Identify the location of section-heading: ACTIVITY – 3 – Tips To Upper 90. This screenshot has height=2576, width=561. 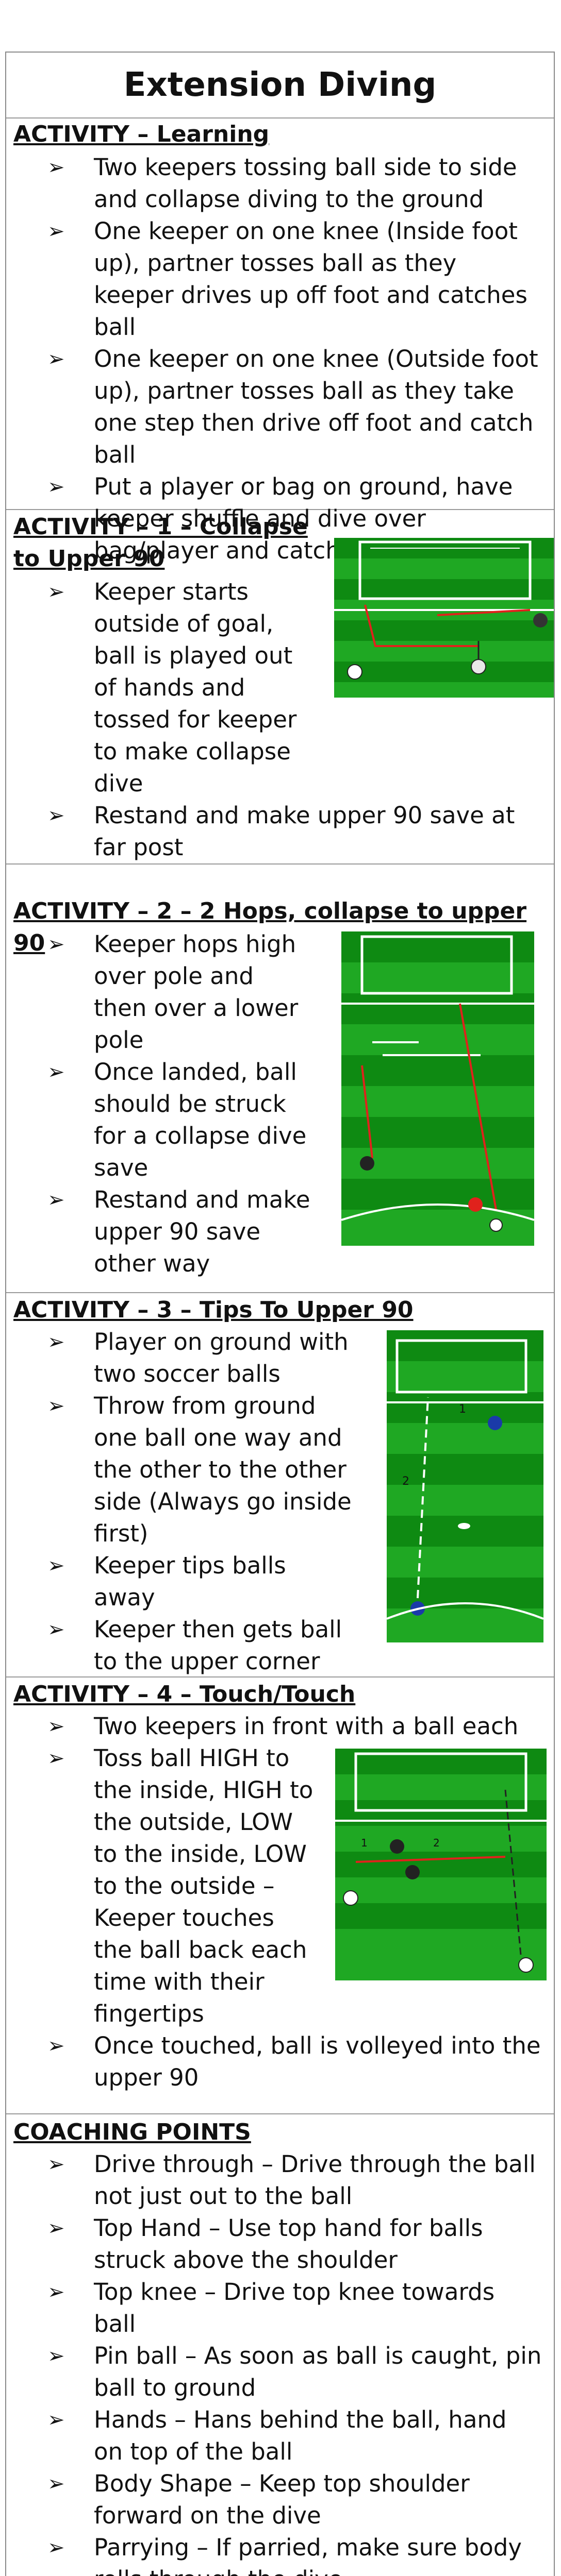
(213, 1310).